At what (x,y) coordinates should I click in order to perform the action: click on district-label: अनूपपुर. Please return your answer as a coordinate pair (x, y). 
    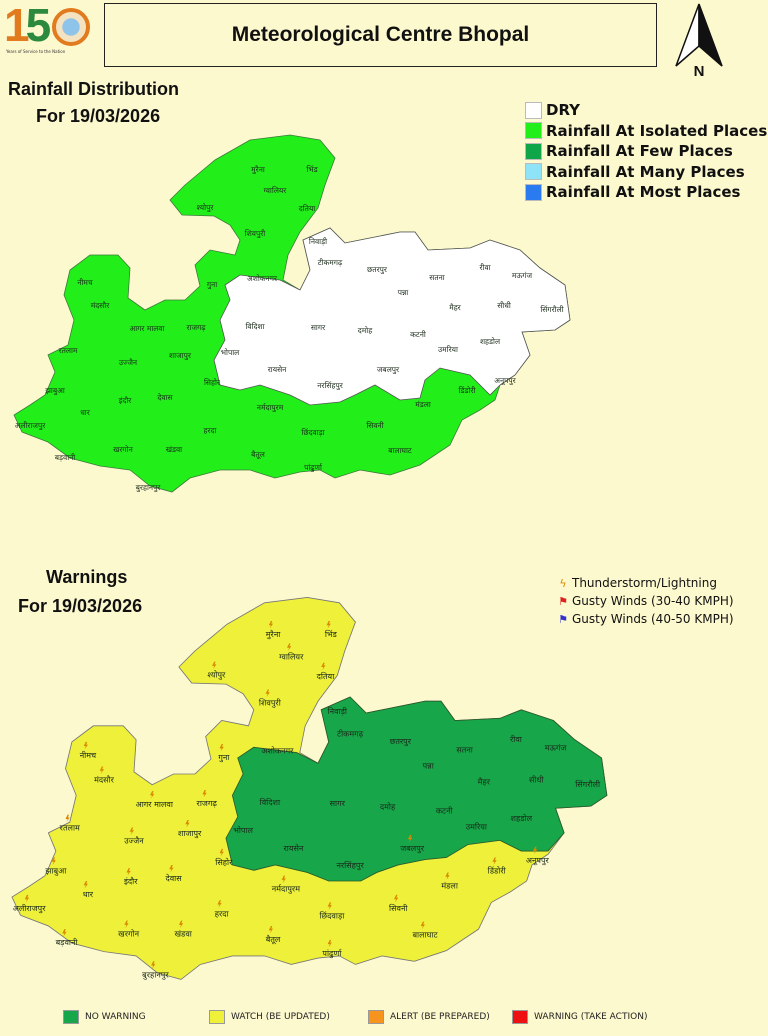
    Looking at the image, I should click on (538, 861).